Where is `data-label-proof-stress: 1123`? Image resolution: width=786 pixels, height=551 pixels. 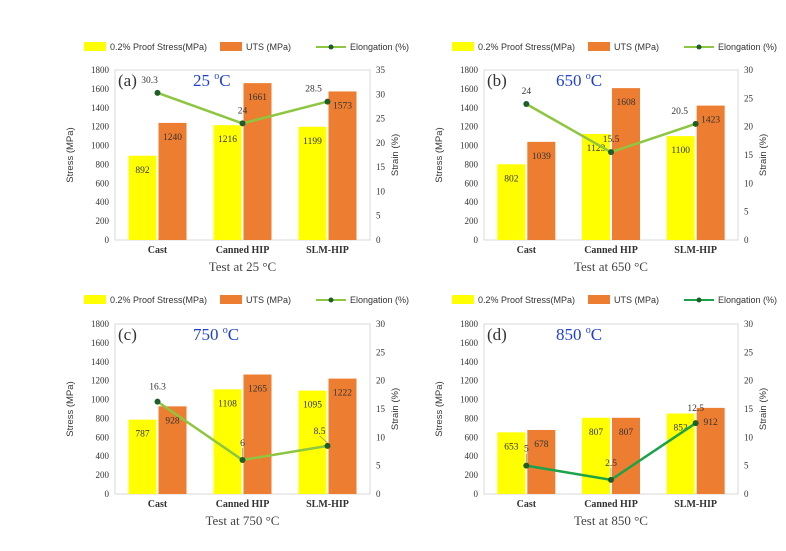 data-label-proof-stress: 1123 is located at coordinates (596, 149).